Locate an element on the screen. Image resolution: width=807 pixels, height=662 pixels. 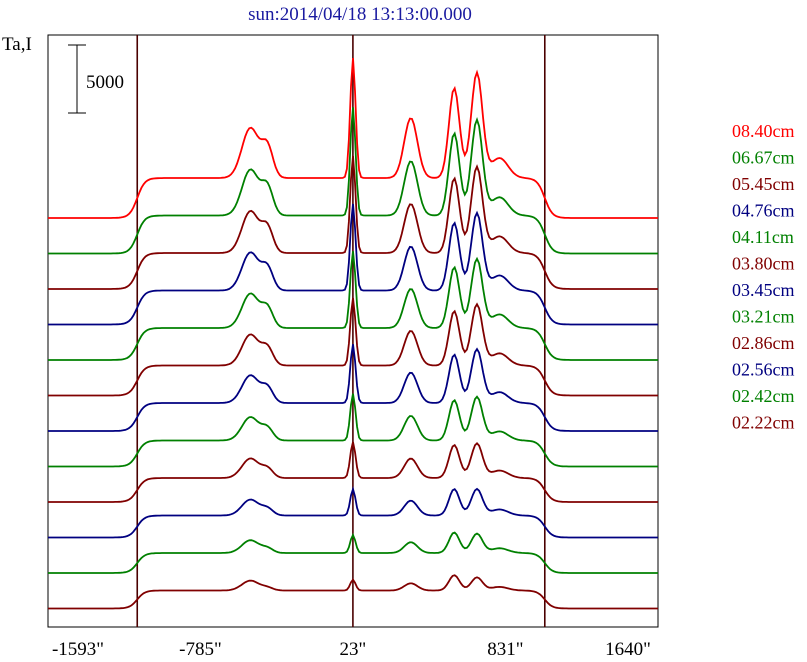
series-line-02.22cm is located at coordinates (353, 592).